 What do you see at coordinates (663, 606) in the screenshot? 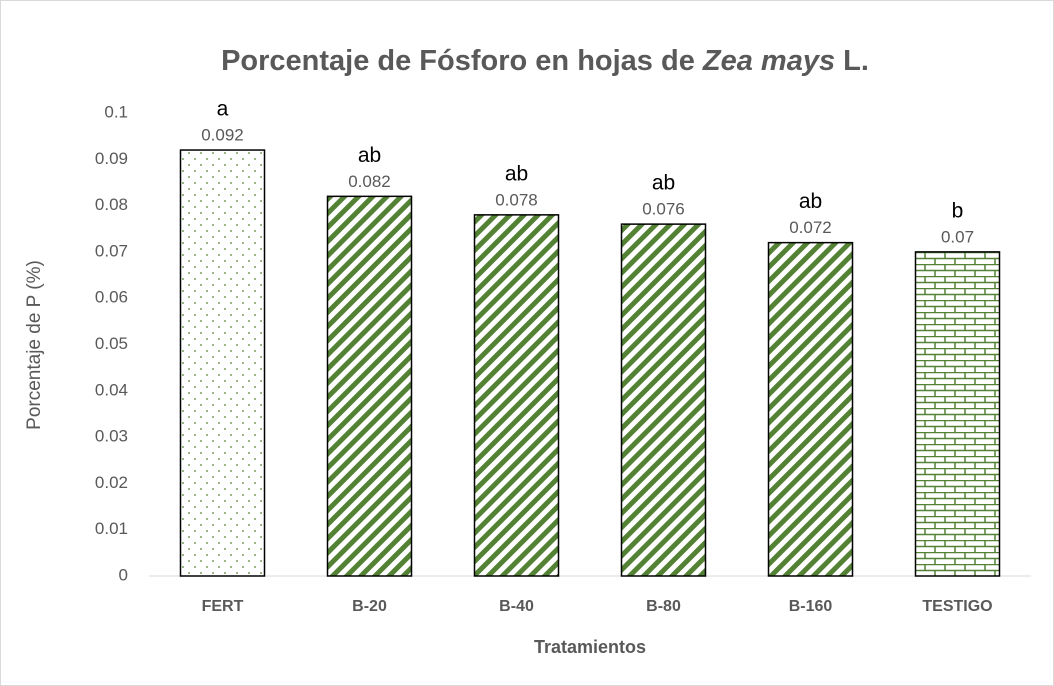
I see `x-tick-label: B-80` at bounding box center [663, 606].